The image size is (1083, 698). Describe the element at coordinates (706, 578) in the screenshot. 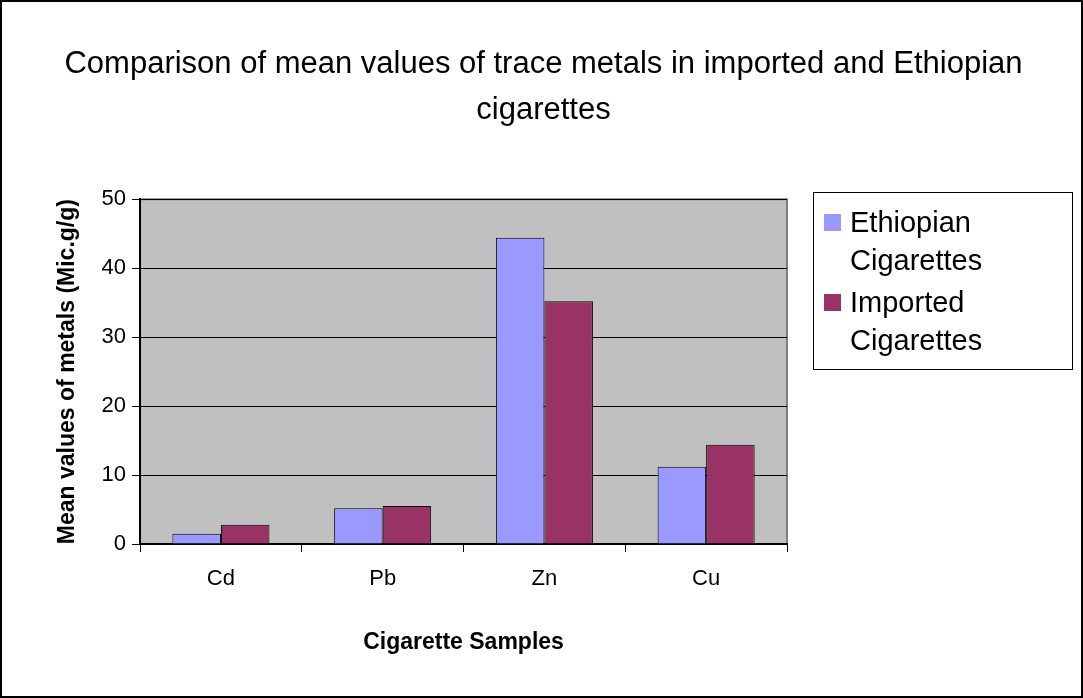

I see `x-tick-label: Cu` at that location.